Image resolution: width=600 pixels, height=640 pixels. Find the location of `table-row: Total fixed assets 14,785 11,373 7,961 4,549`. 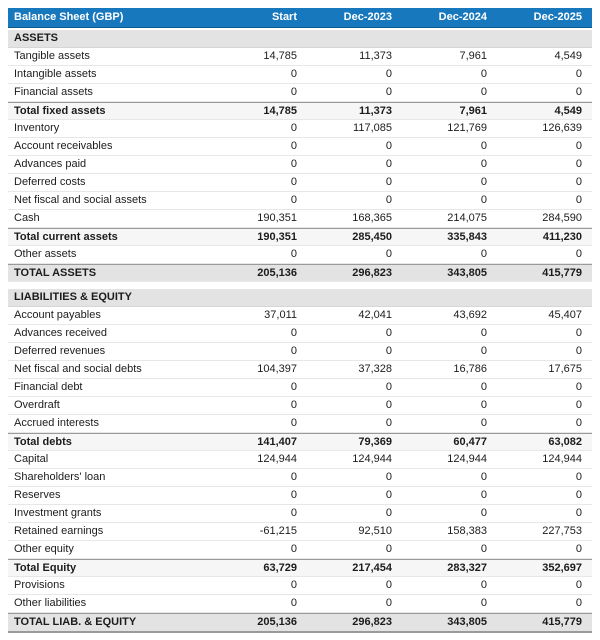

table-row: Total fixed assets 14,785 11,373 7,961 4,549 is located at coordinates (300, 111).